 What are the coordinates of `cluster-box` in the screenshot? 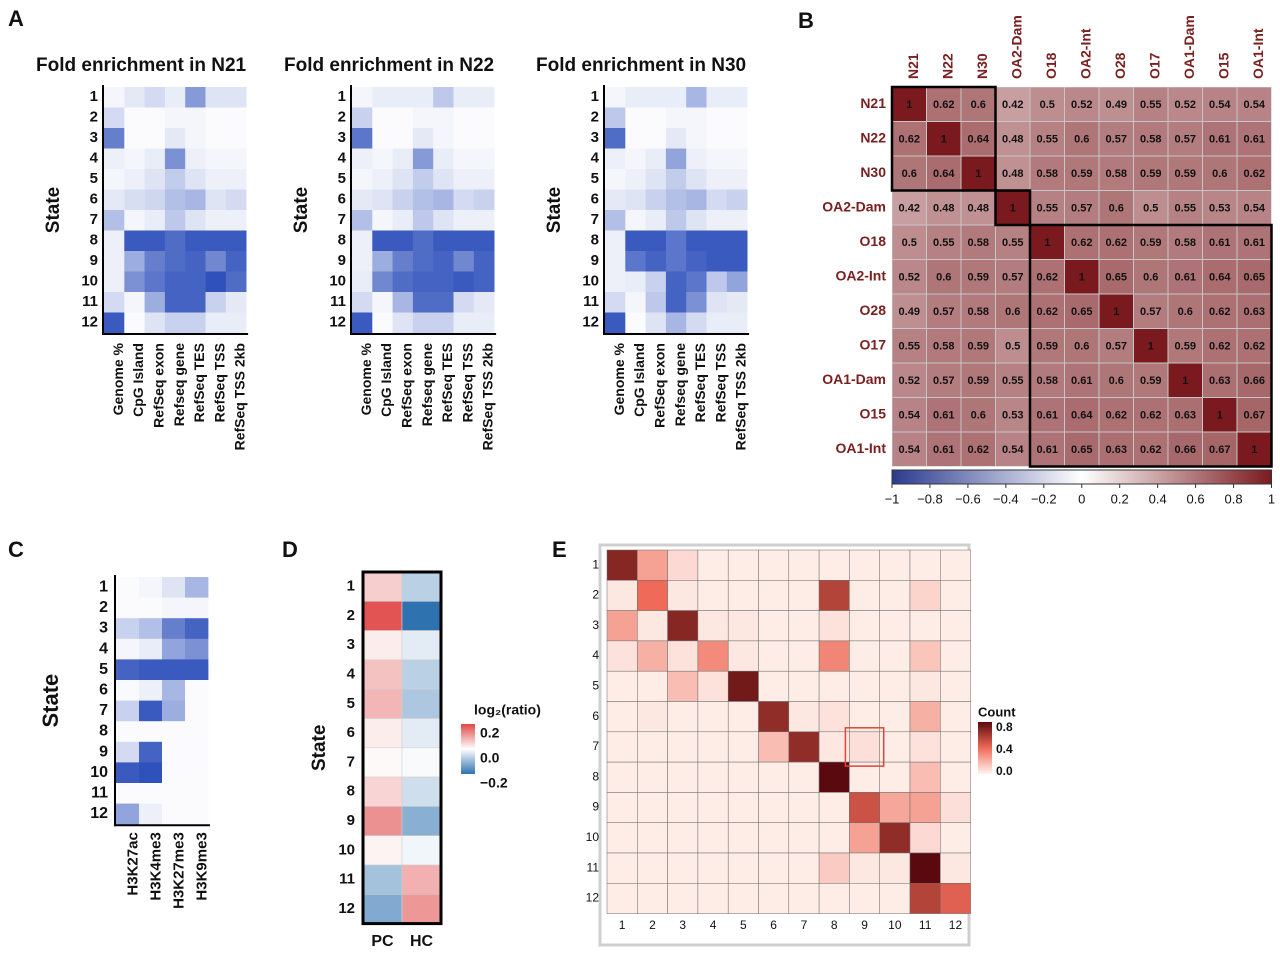 It's located at (943, 138).